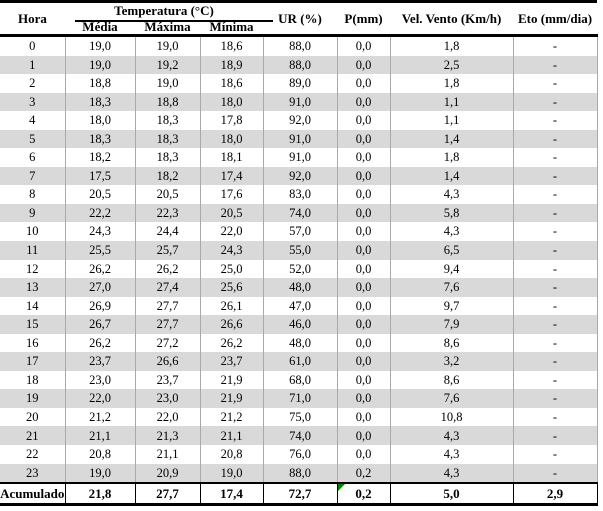  I want to click on cell-media: 18,0, so click(100, 120).